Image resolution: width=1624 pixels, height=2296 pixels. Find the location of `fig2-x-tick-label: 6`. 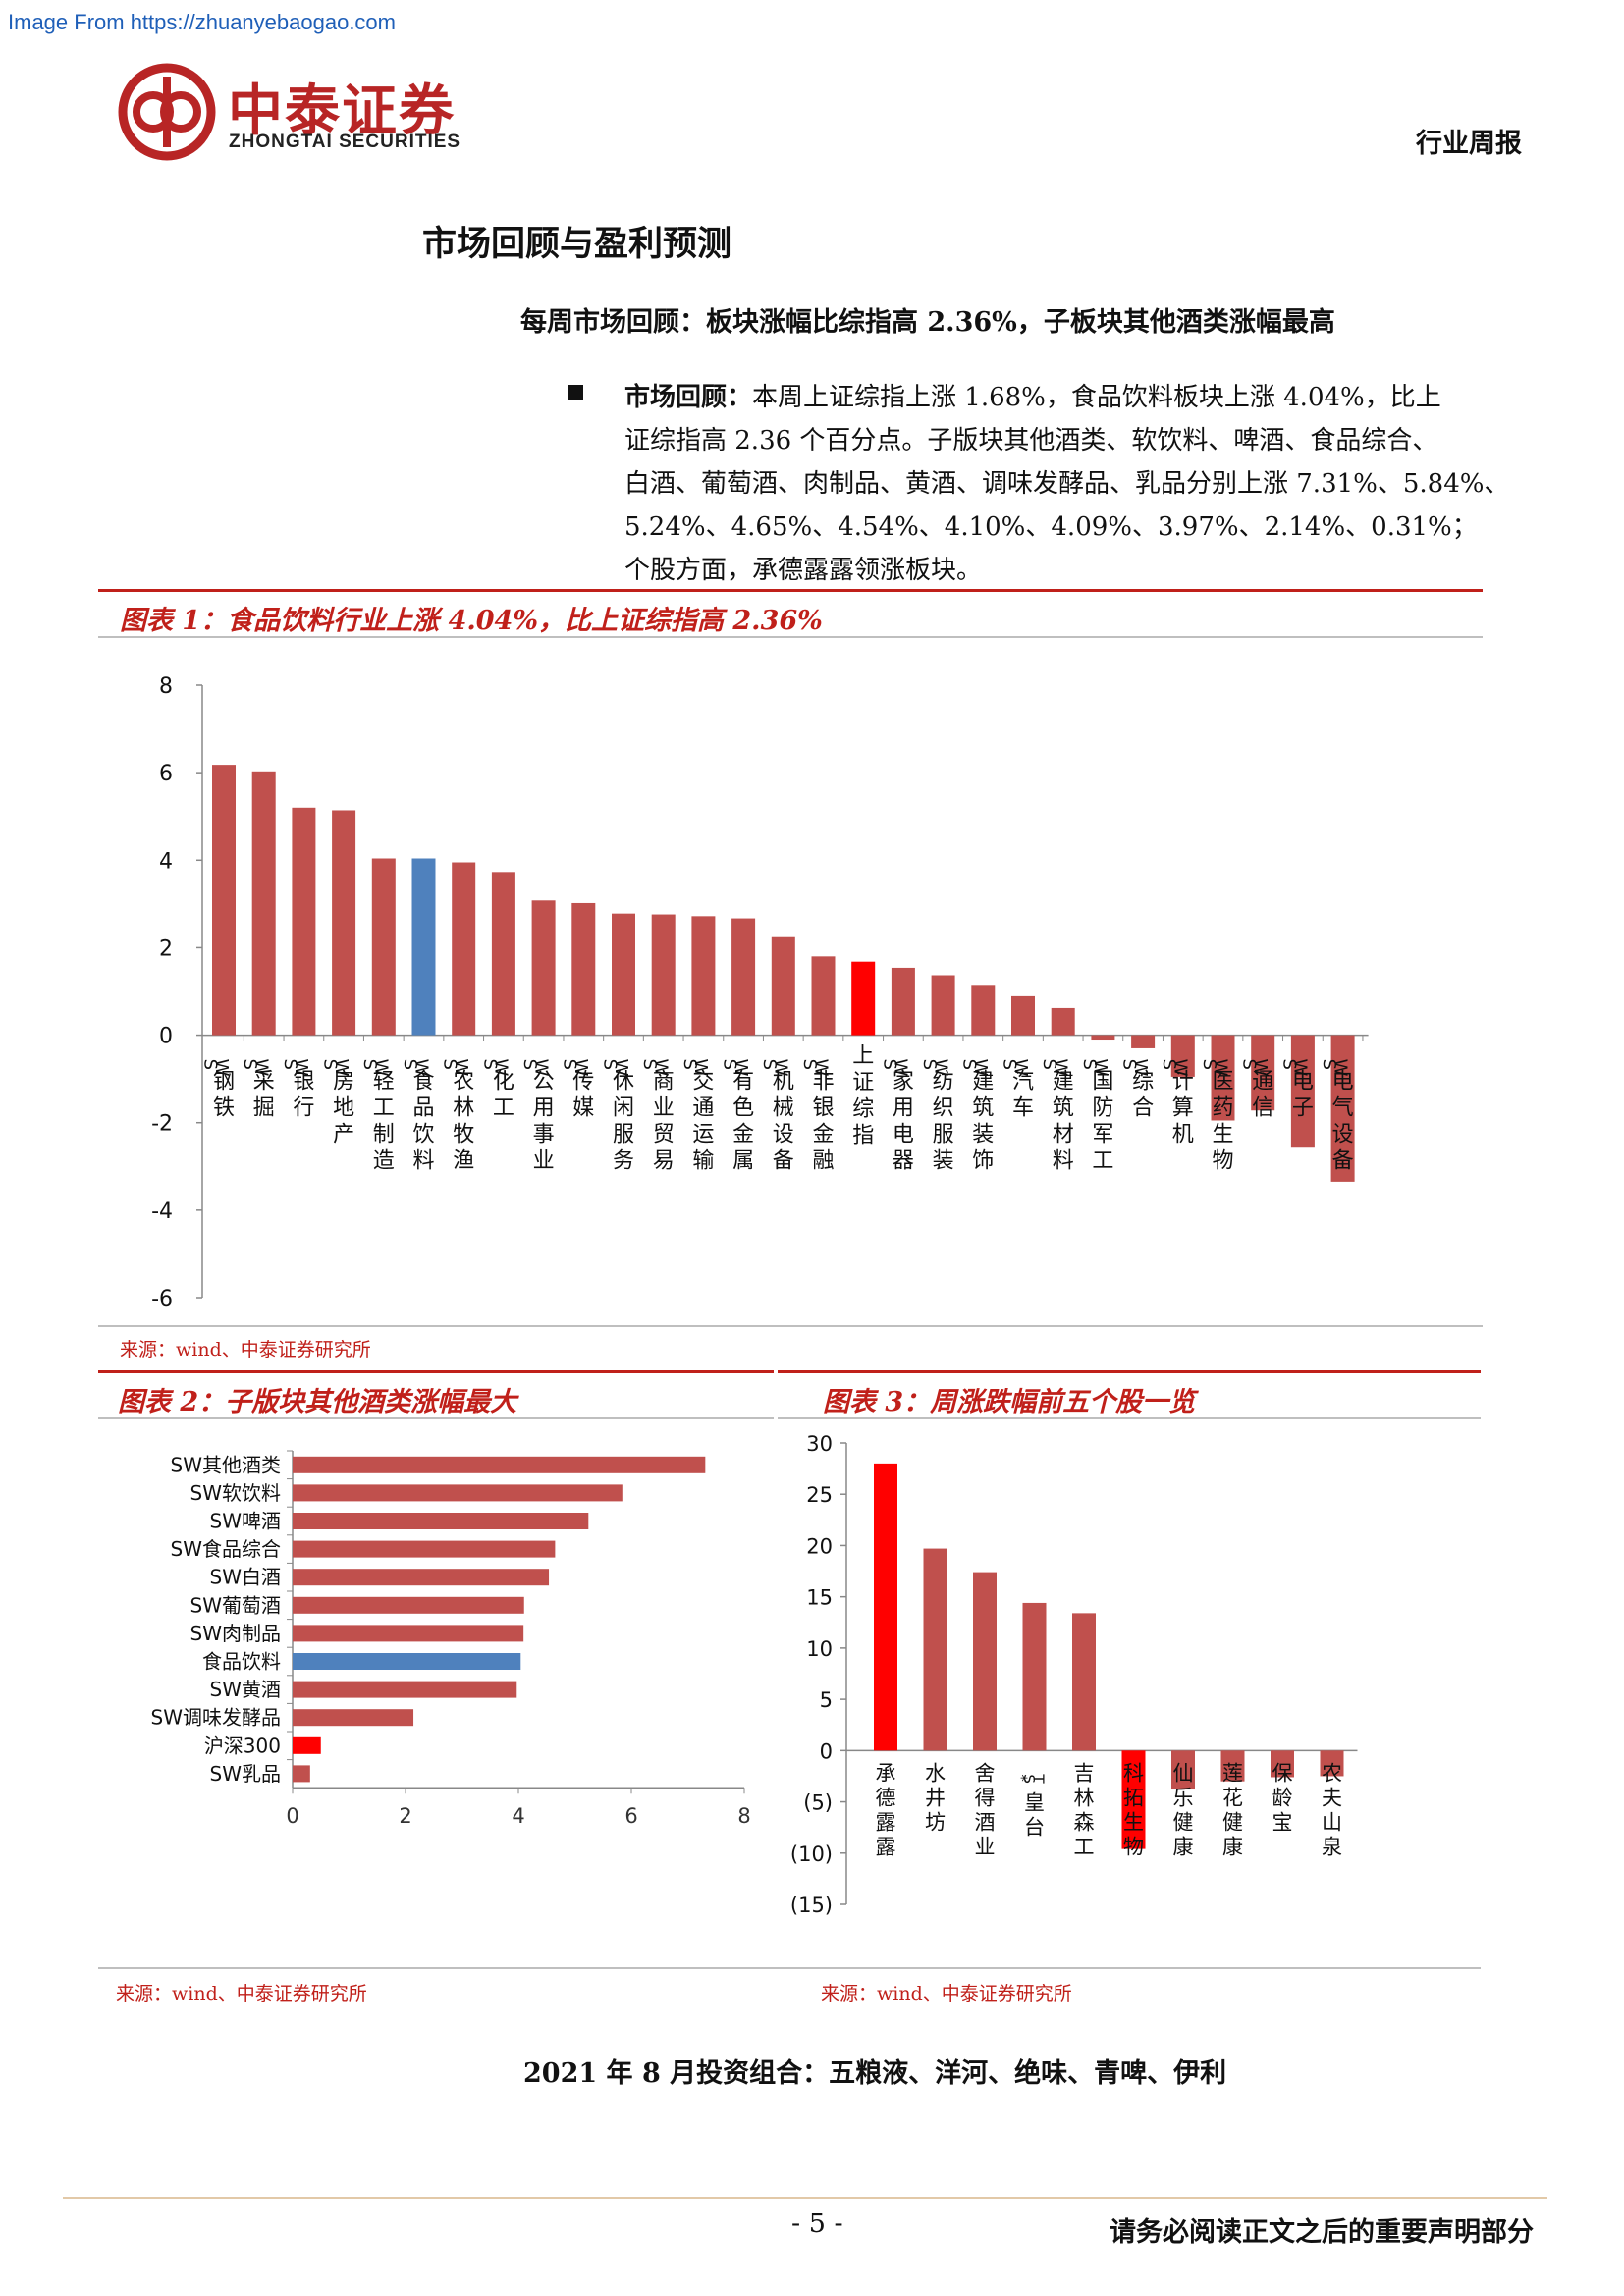

fig2-x-tick-label: 6 is located at coordinates (630, 1815).